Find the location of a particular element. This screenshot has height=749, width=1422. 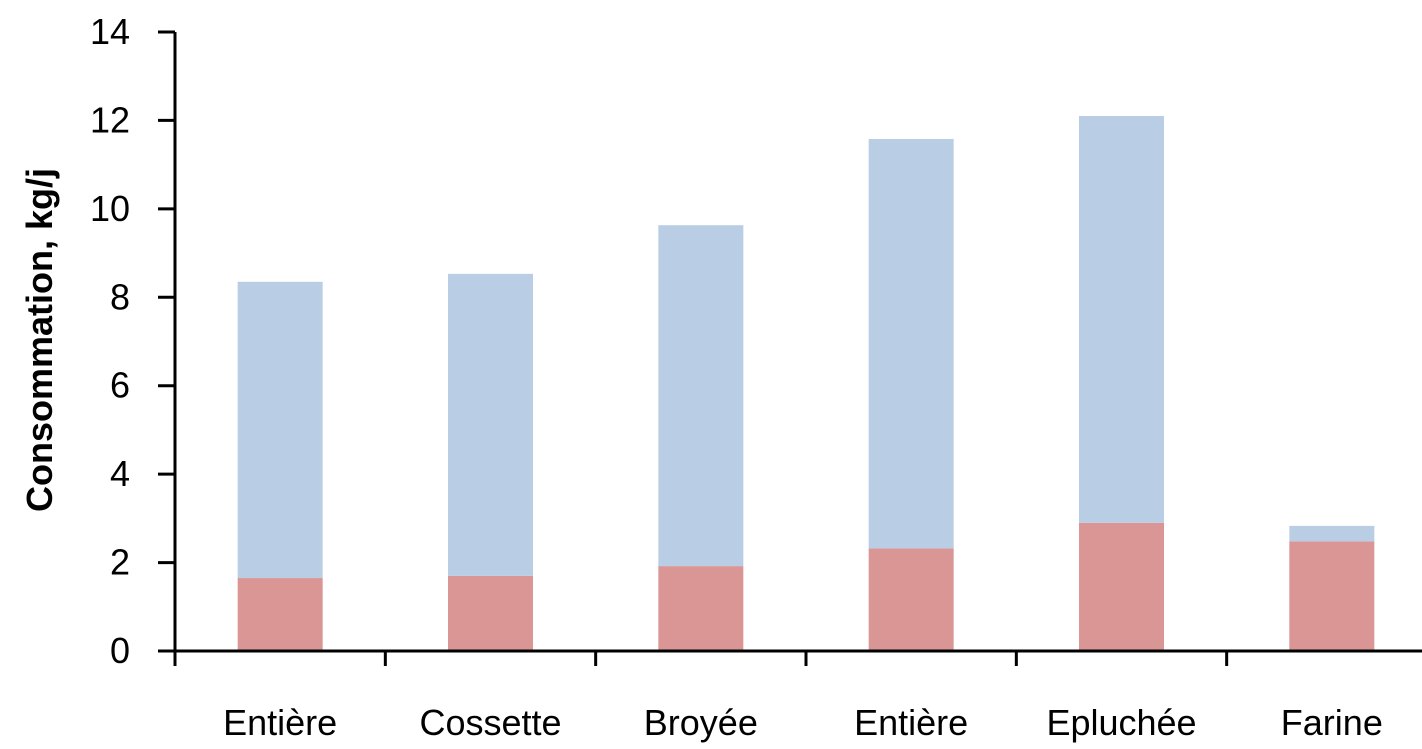

y-tick-label: 2 is located at coordinates (120, 562).